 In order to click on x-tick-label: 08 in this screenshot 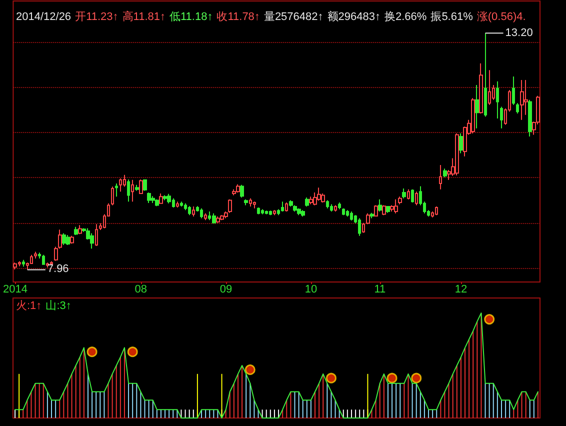, I will do `click(140, 290)`.